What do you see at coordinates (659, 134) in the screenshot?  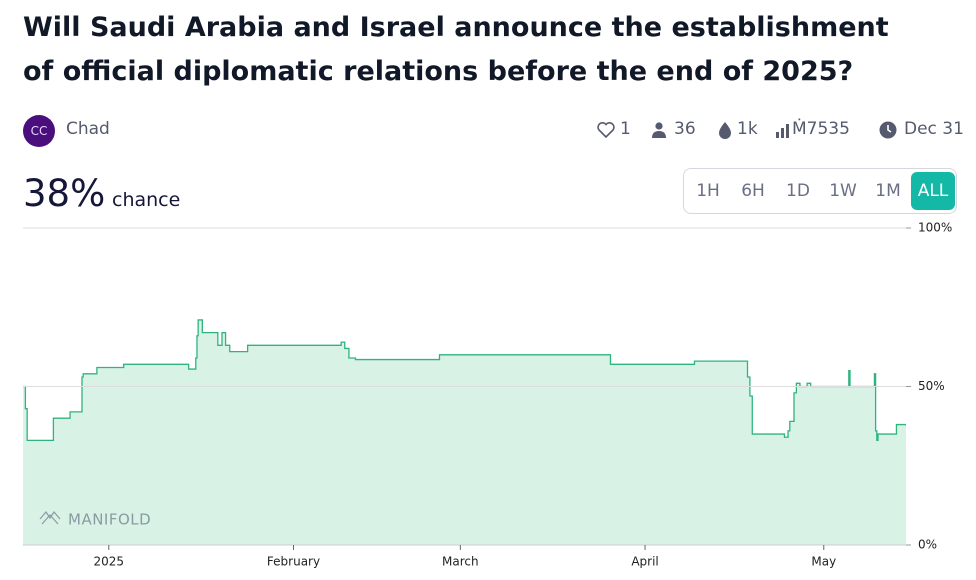 I see `user-icon-body` at bounding box center [659, 134].